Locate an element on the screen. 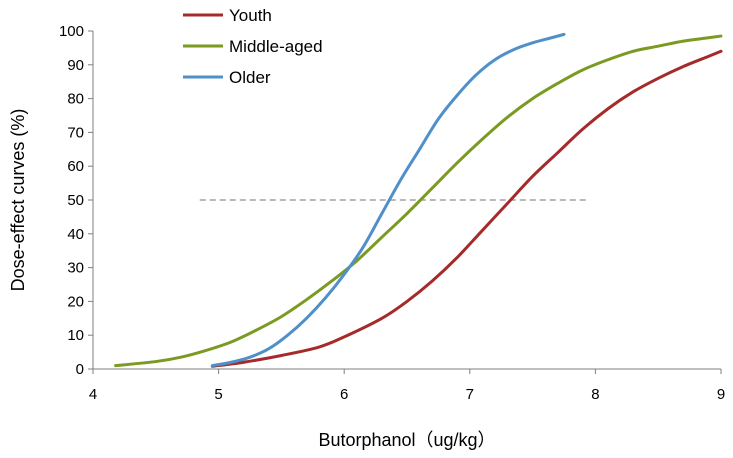 The width and height of the screenshot is (733, 458). y-tick-label: 60 is located at coordinates (75, 166).